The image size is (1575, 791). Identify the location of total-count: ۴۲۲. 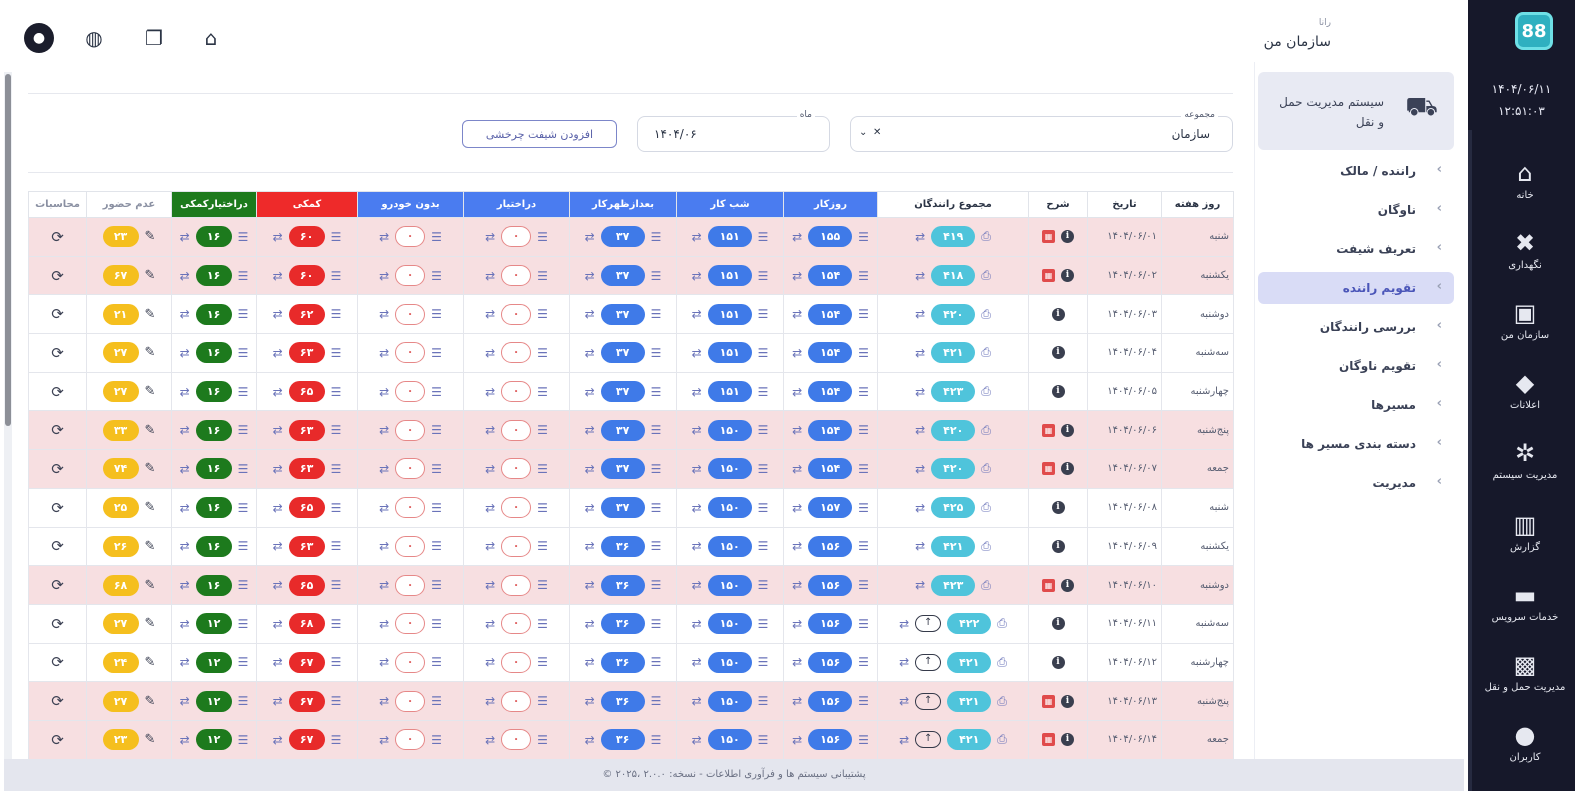
(969, 624).